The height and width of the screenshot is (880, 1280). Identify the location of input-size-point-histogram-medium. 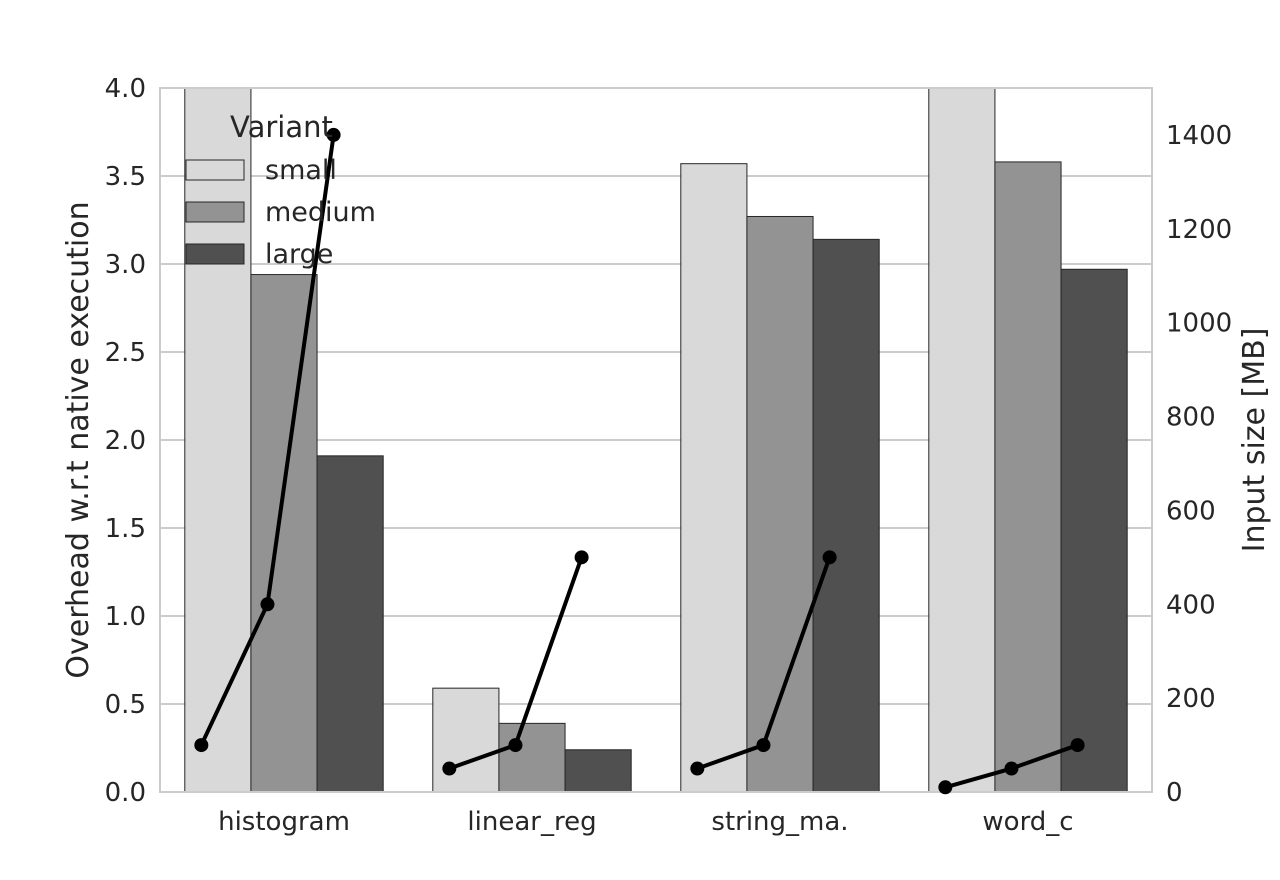
(267, 604).